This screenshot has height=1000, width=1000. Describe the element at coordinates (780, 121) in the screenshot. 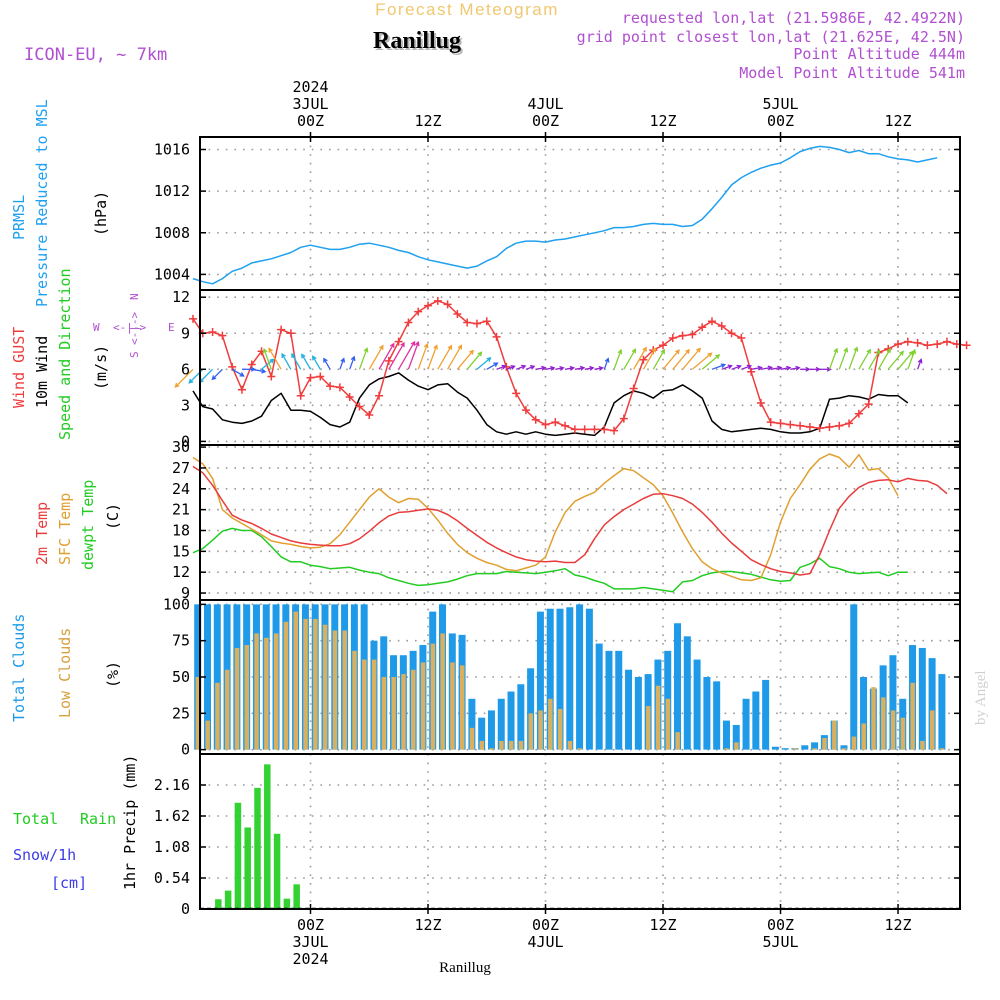

I see `time-label-top: 00Z` at that location.